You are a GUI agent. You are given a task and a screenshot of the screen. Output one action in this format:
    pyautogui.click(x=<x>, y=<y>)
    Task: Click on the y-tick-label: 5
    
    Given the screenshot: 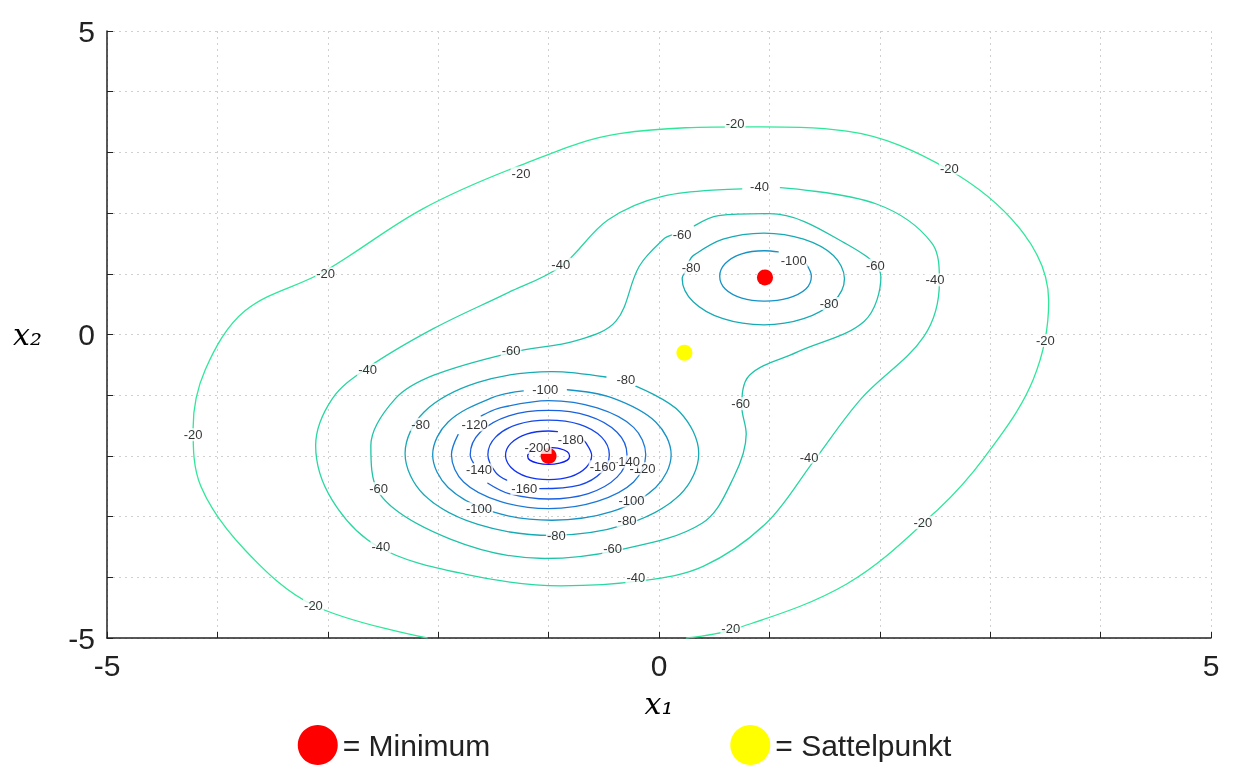 What is the action you would take?
    pyautogui.click(x=86, y=31)
    